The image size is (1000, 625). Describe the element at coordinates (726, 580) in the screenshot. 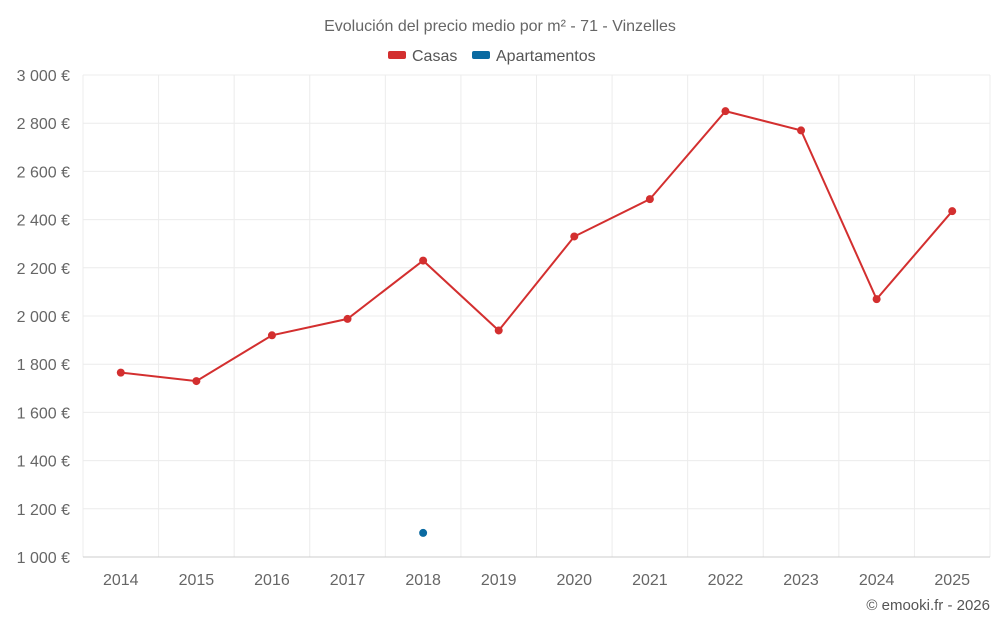

I see `x-tick-label: 2022` at that location.